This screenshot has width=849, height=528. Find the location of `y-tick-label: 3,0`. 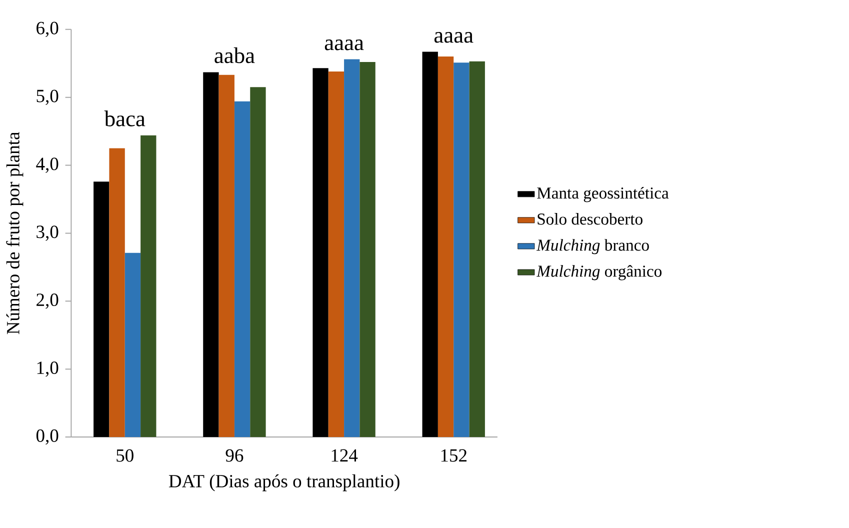

y-tick-label: 3,0 is located at coordinates (47, 233).